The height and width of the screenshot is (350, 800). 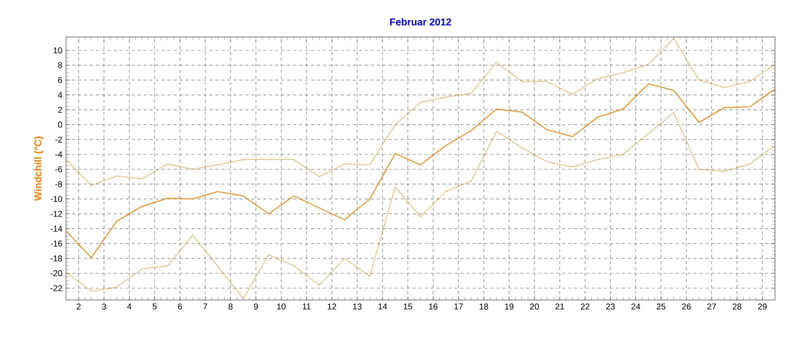 I want to click on x-tick-label: 6, so click(x=180, y=307).